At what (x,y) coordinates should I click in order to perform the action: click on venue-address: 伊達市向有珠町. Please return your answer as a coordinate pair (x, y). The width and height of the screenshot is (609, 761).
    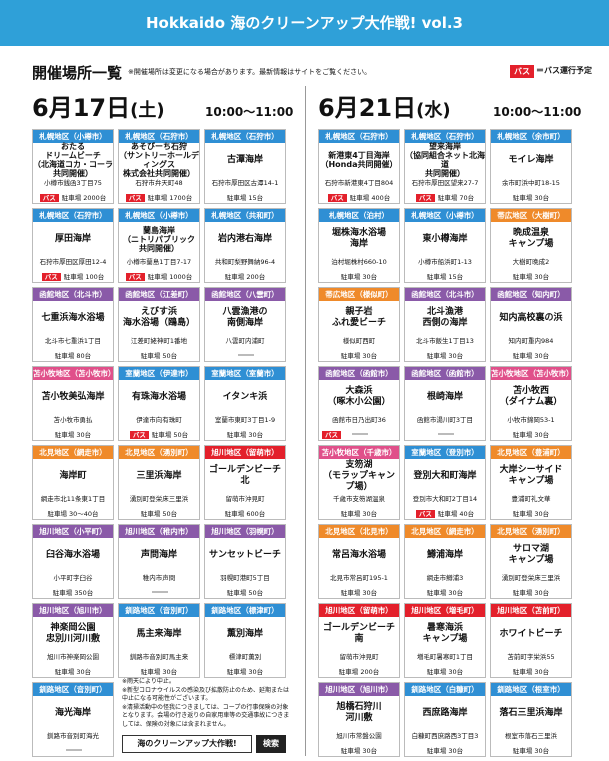
    Looking at the image, I should click on (159, 420).